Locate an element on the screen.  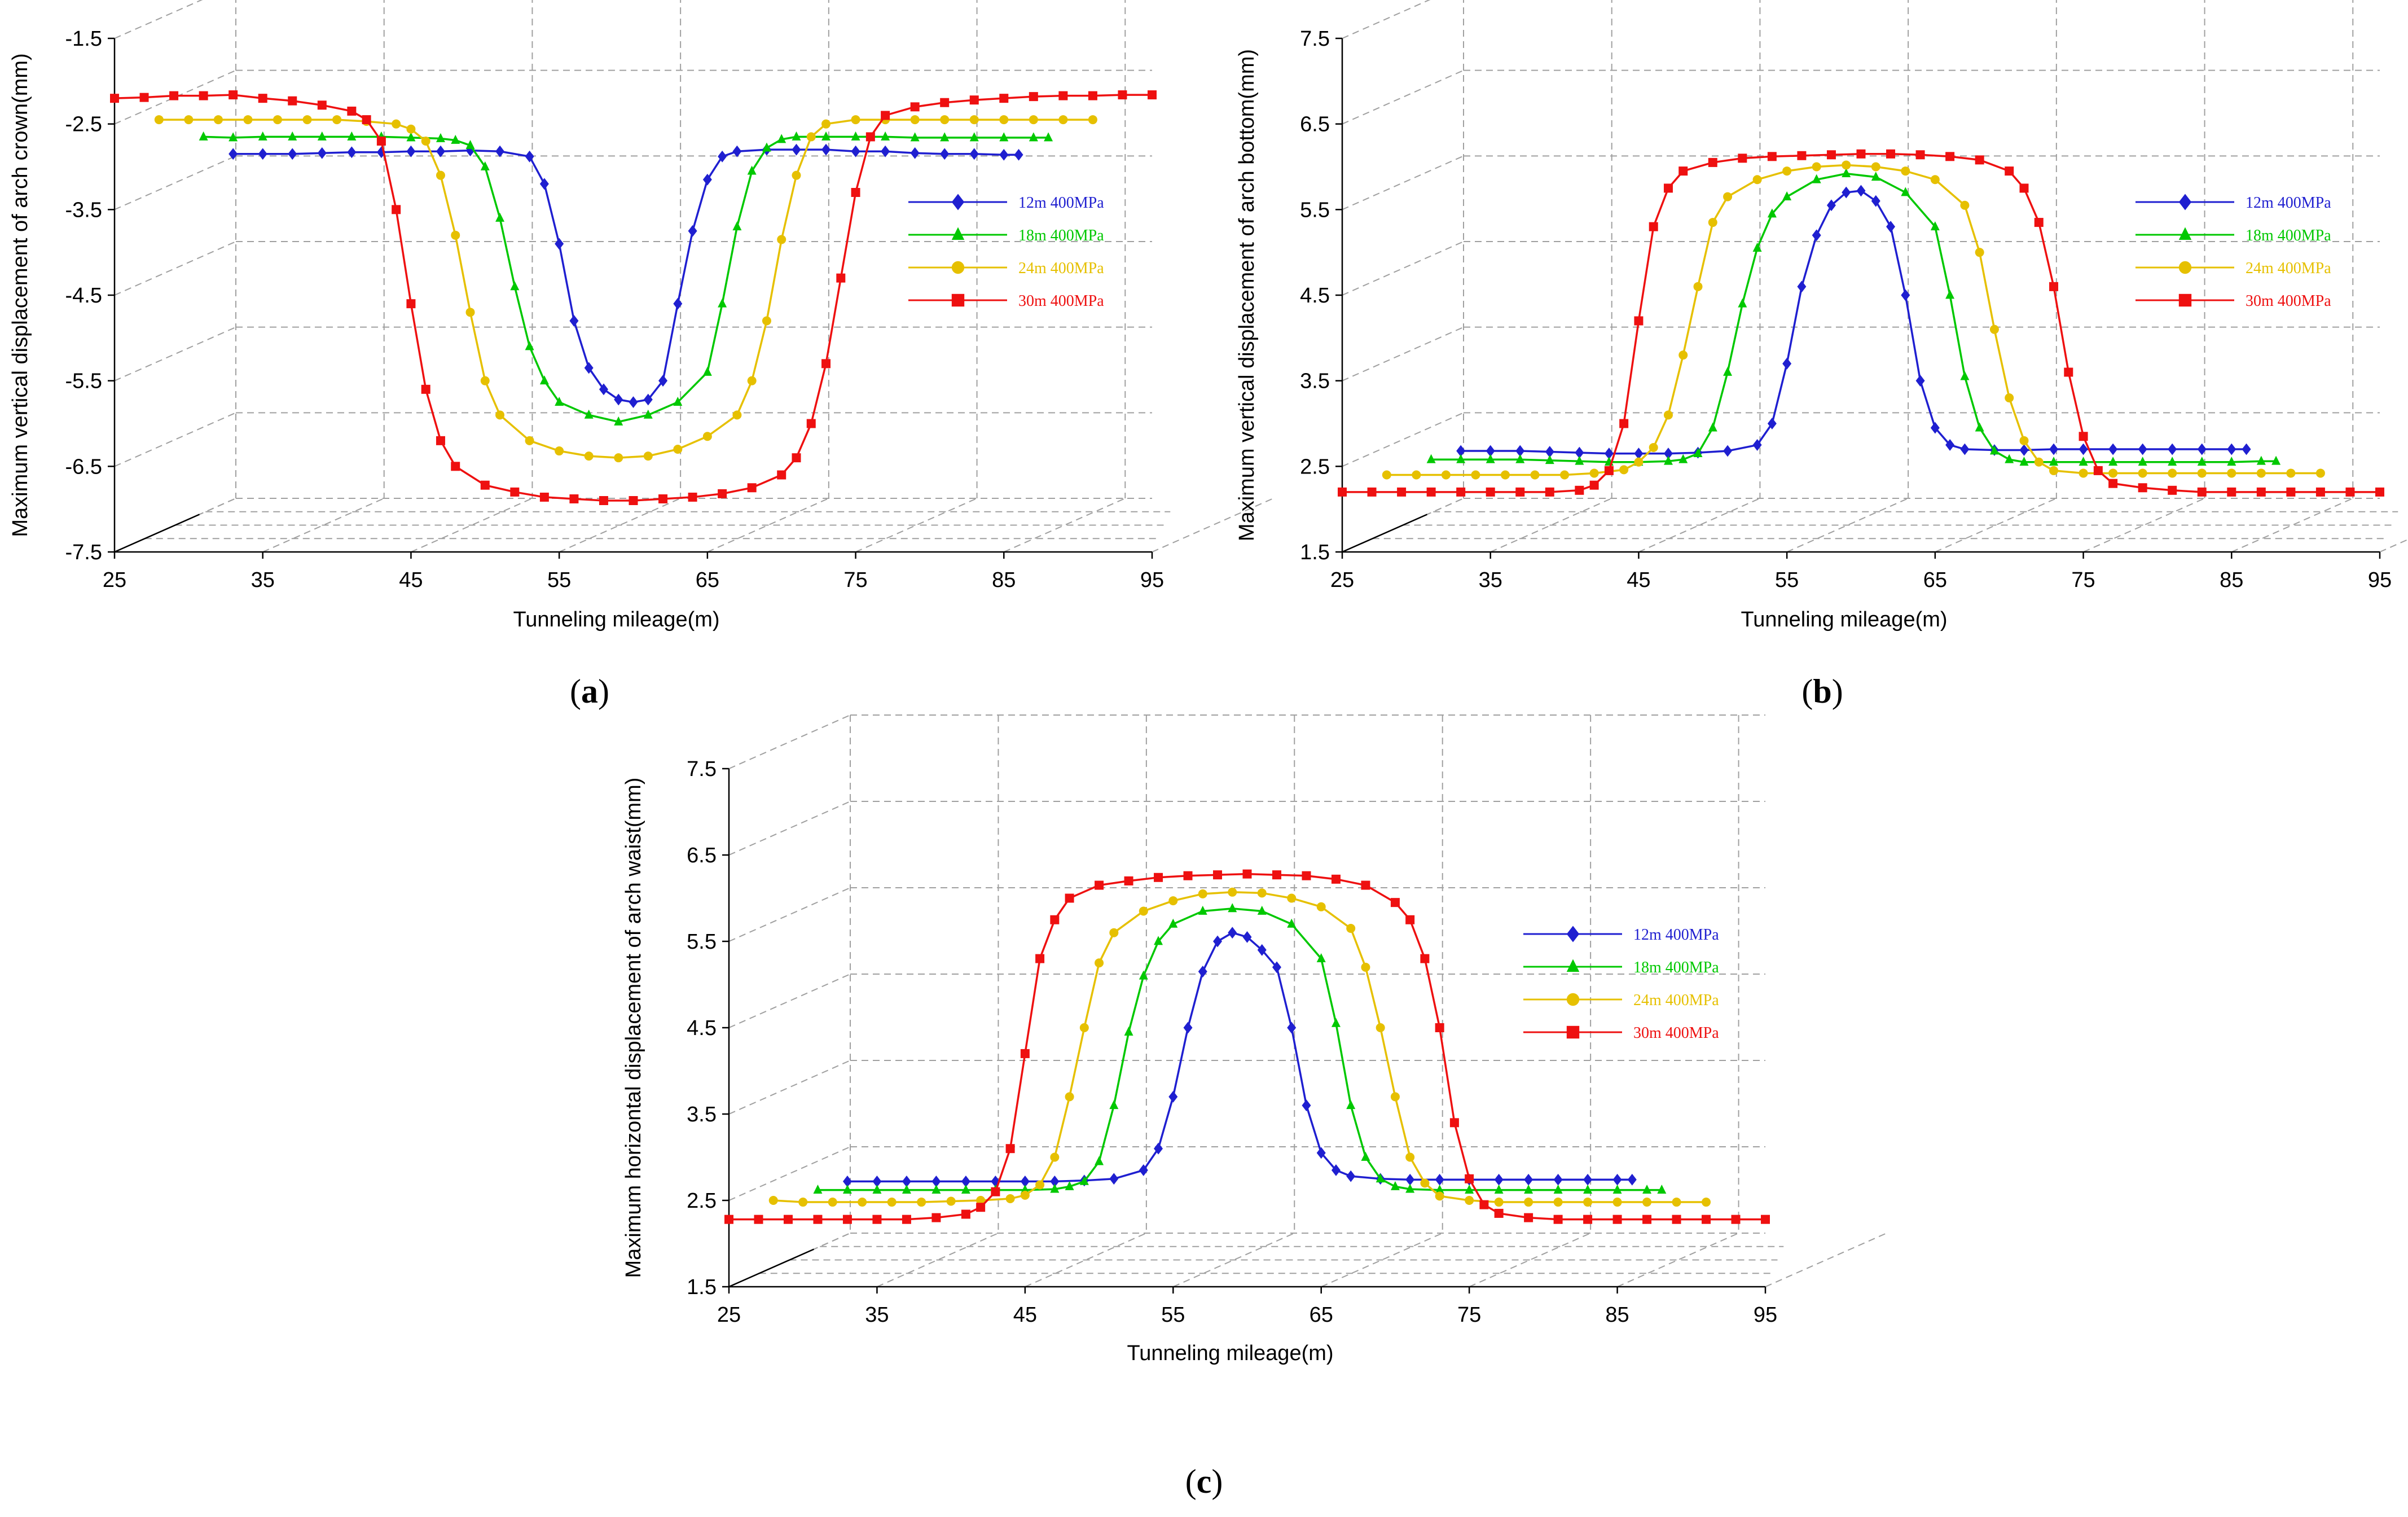
y-tick-label: 4.5 is located at coordinates (1315, 296).